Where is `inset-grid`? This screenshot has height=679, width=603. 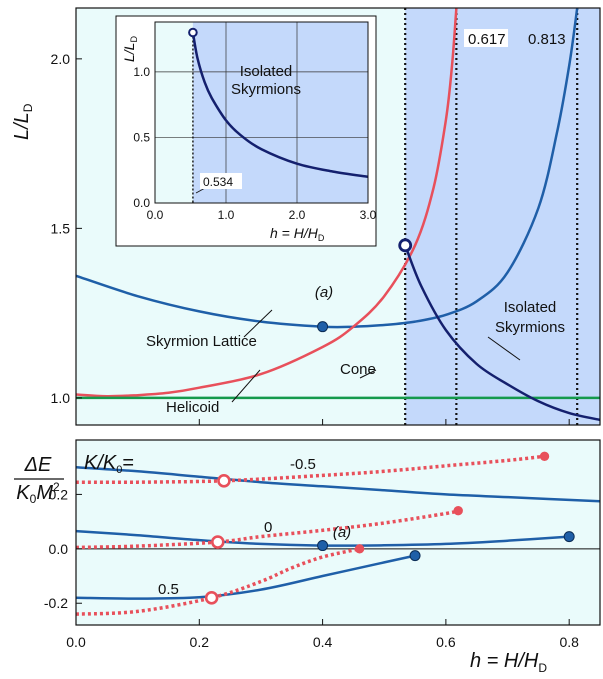
inset-grid is located at coordinates (261, 112).